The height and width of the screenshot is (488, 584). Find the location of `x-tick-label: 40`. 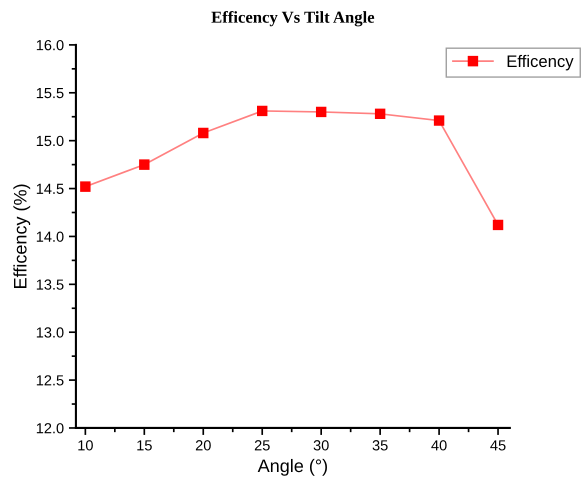

x-tick-label: 40 is located at coordinates (439, 445).